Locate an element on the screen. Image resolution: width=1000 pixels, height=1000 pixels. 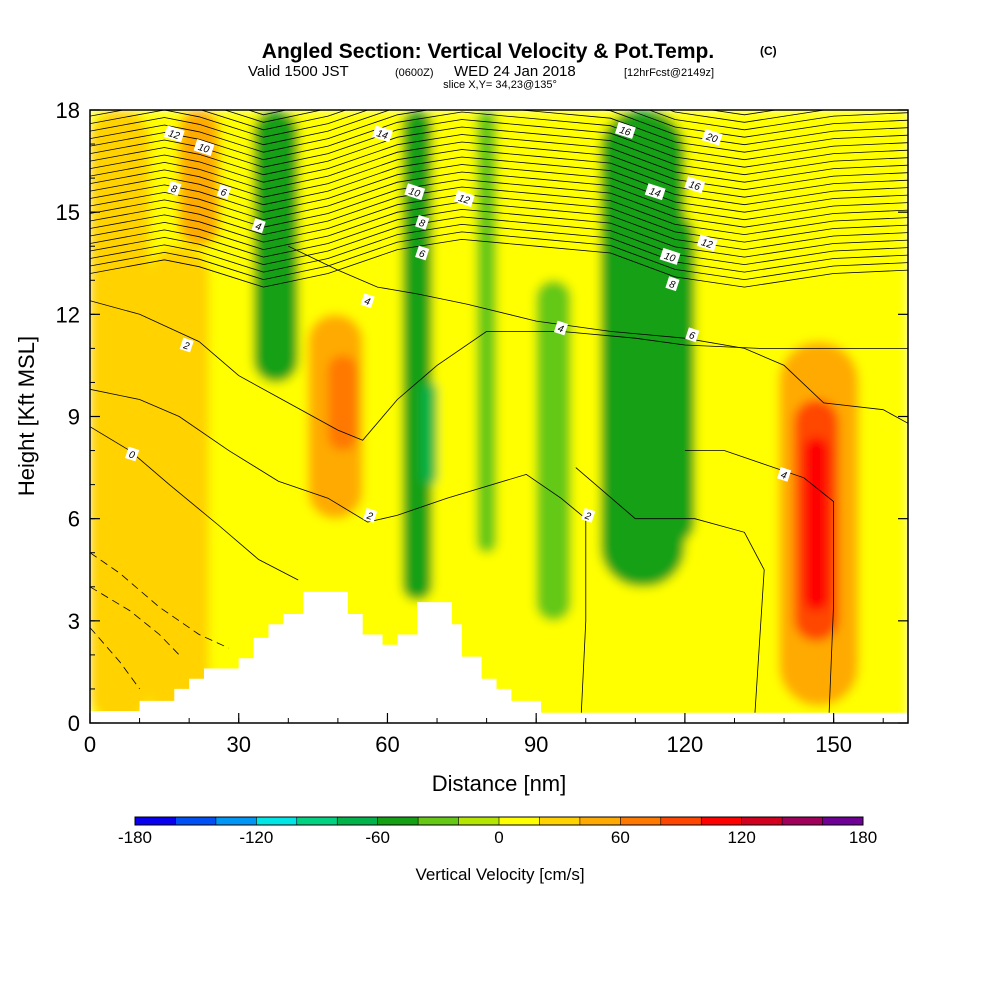
y-tick-label: 15 is located at coordinates (68, 212).